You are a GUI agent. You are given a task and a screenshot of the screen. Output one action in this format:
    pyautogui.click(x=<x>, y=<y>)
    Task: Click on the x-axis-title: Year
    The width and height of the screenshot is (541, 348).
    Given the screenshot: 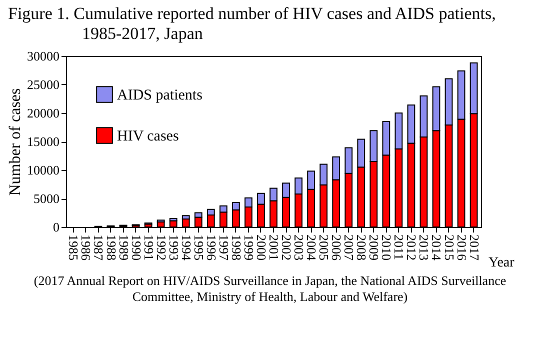 What is the action you would take?
    pyautogui.click(x=501, y=263)
    